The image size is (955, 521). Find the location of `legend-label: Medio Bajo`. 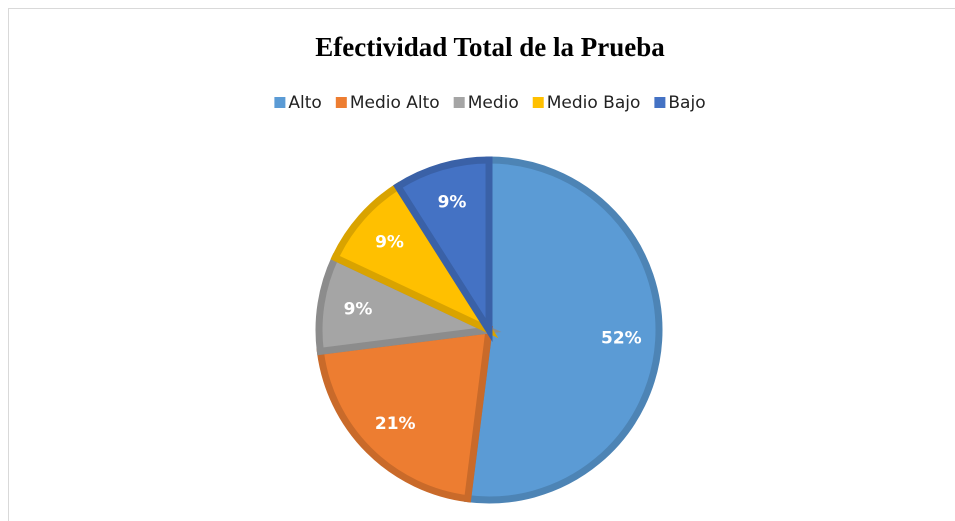

legend-label: Medio Bajo is located at coordinates (594, 103).